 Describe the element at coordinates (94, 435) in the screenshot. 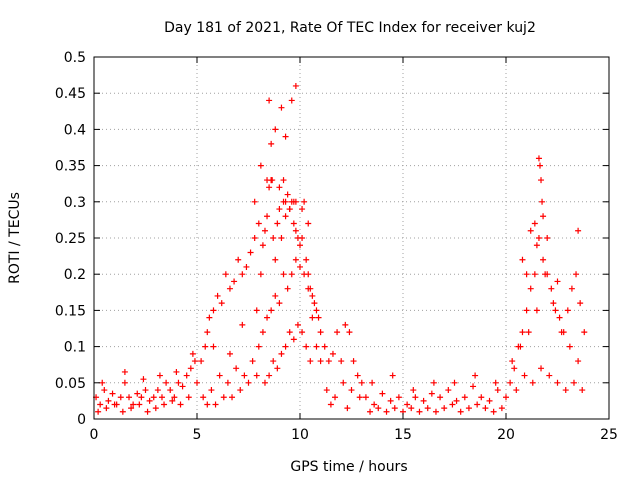

I see `x-tick-label: 0` at that location.